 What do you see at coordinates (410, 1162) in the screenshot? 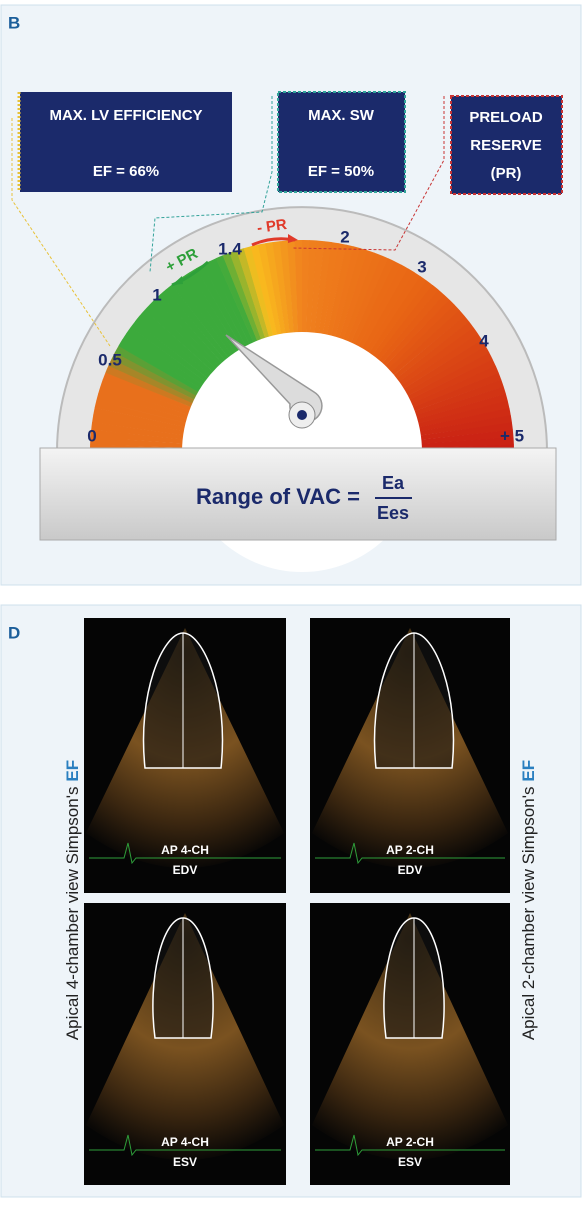
I see `phase-label: ESV` at bounding box center [410, 1162].